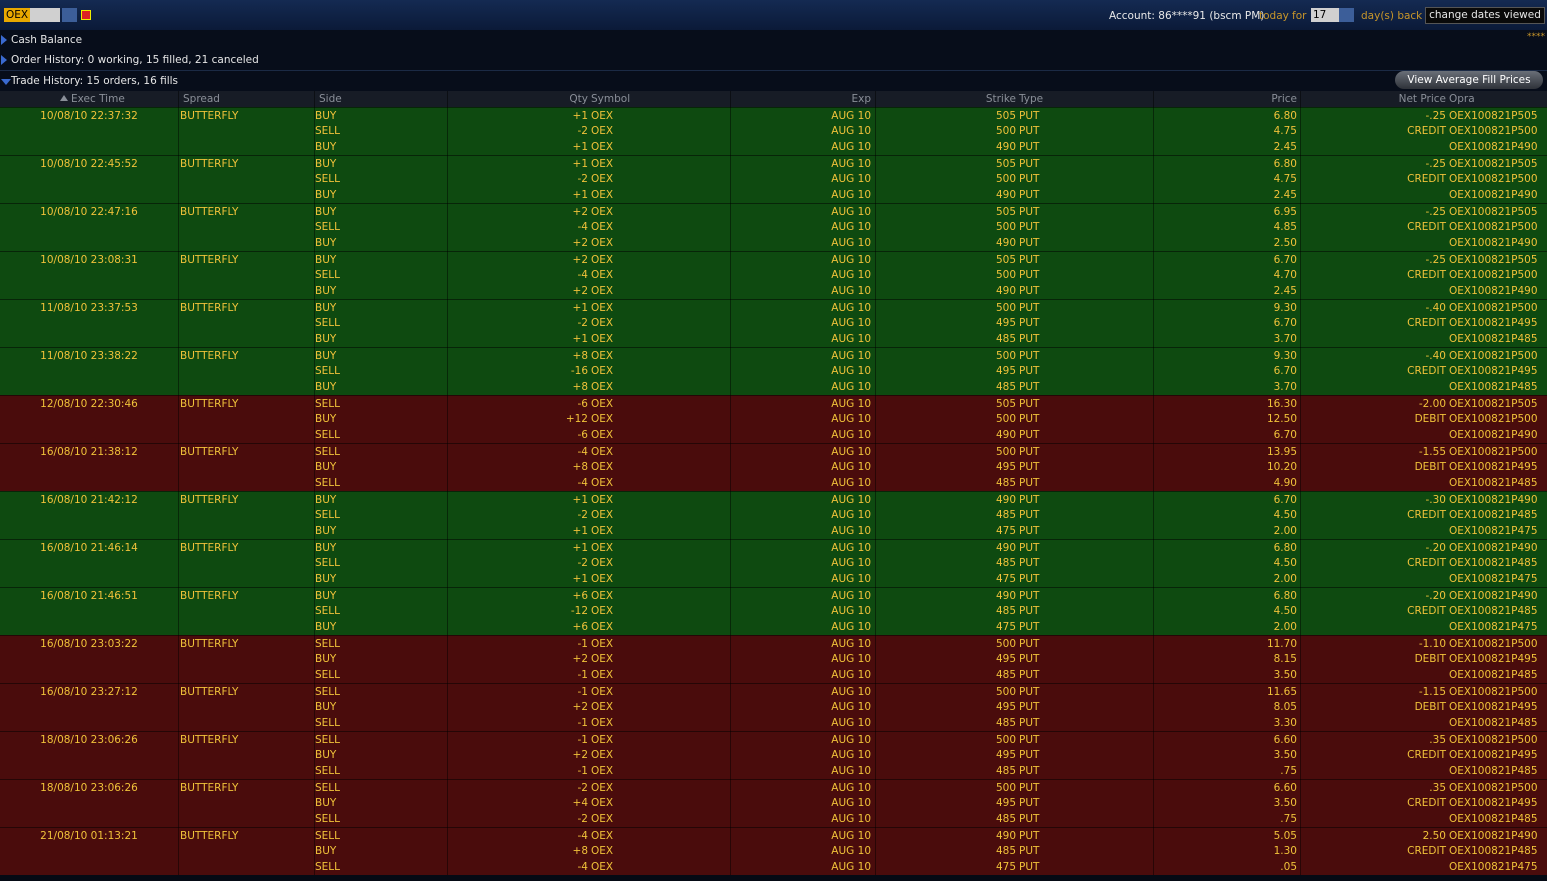 Image resolution: width=1547 pixels, height=881 pixels. Describe the element at coordinates (1493, 771) in the screenshot. I see `cell-opra: OEX100821P485` at that location.